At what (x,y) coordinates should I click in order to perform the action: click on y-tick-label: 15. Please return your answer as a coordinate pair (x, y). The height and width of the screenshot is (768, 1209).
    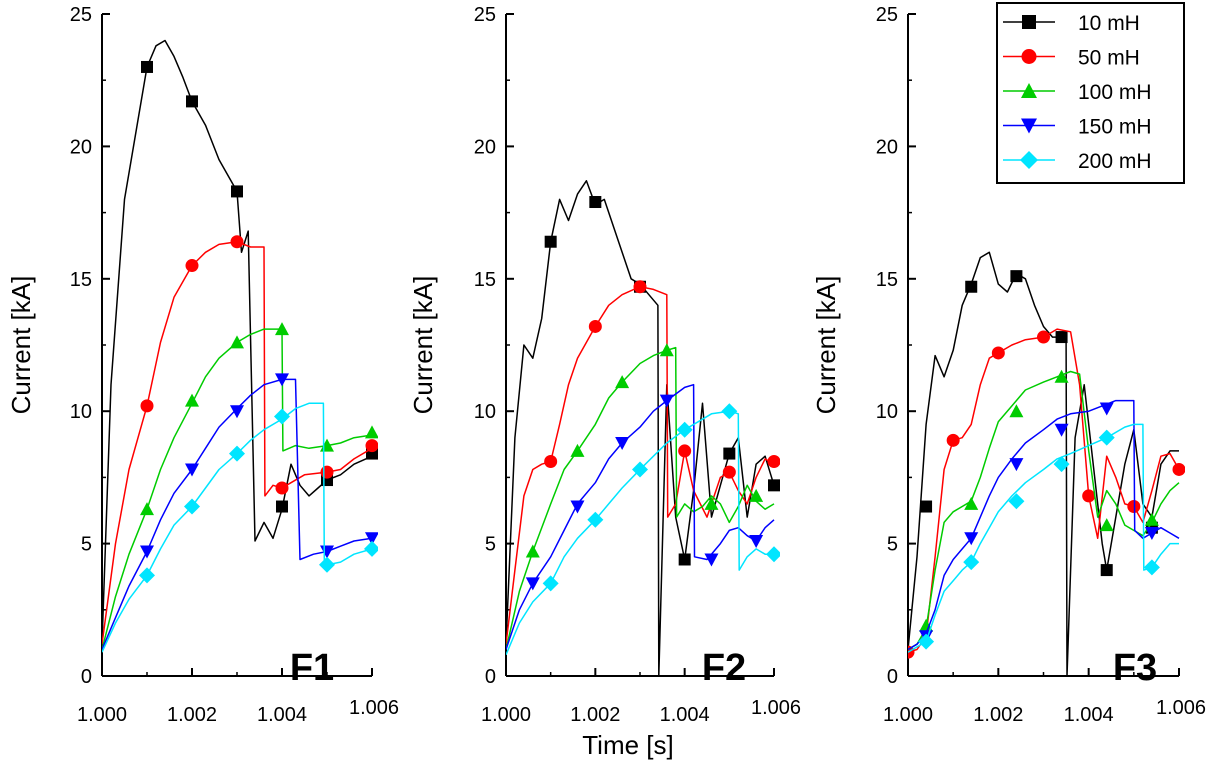
    Looking at the image, I should click on (887, 280).